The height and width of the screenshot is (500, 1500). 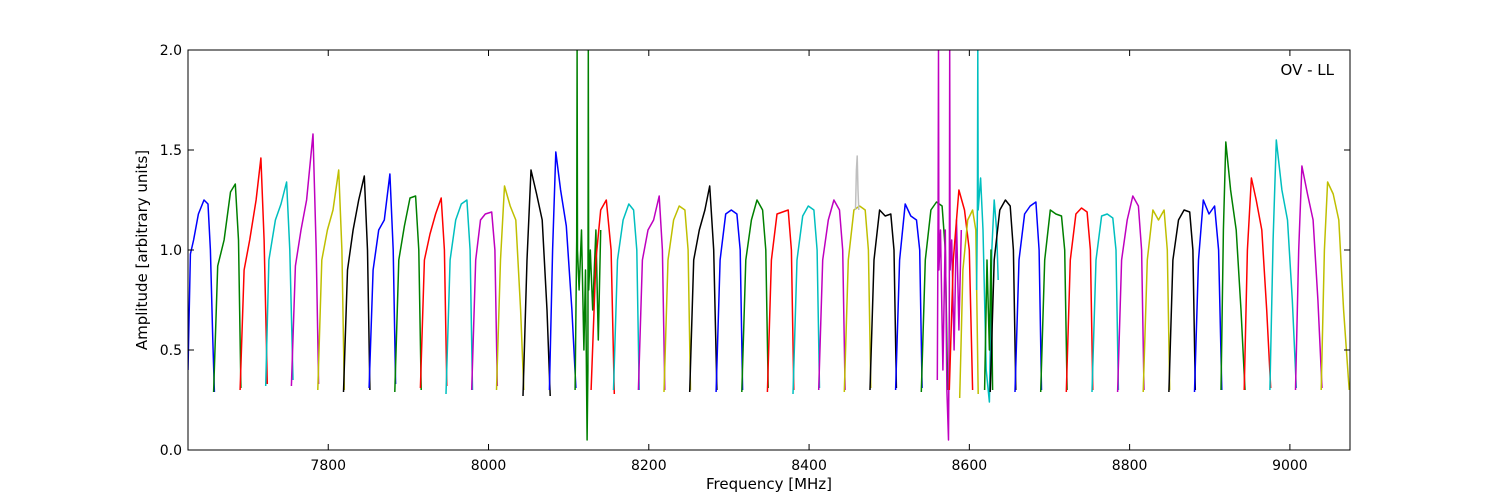 What do you see at coordinates (171, 151) in the screenshot?
I see `y-tick-label: 1.5` at bounding box center [171, 151].